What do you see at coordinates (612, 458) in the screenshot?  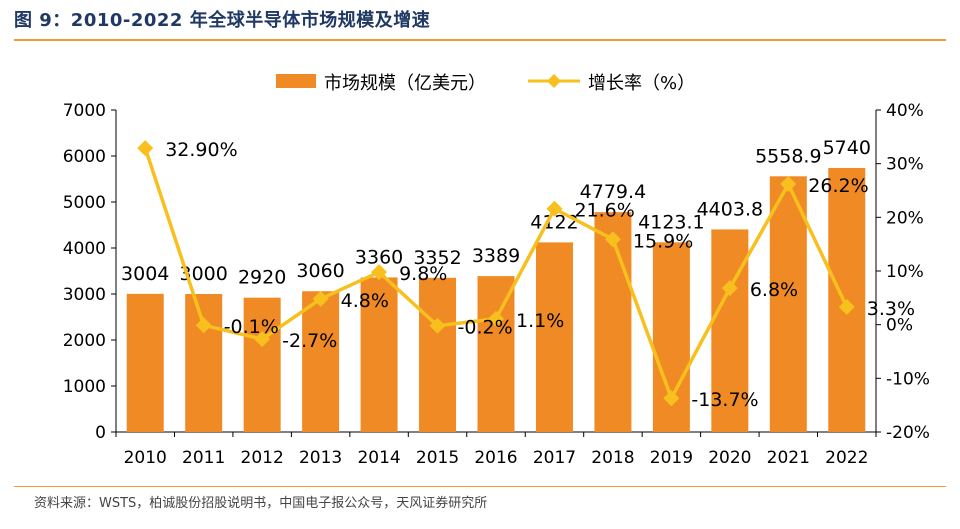 I see `x-tick-label: 2018` at bounding box center [612, 458].